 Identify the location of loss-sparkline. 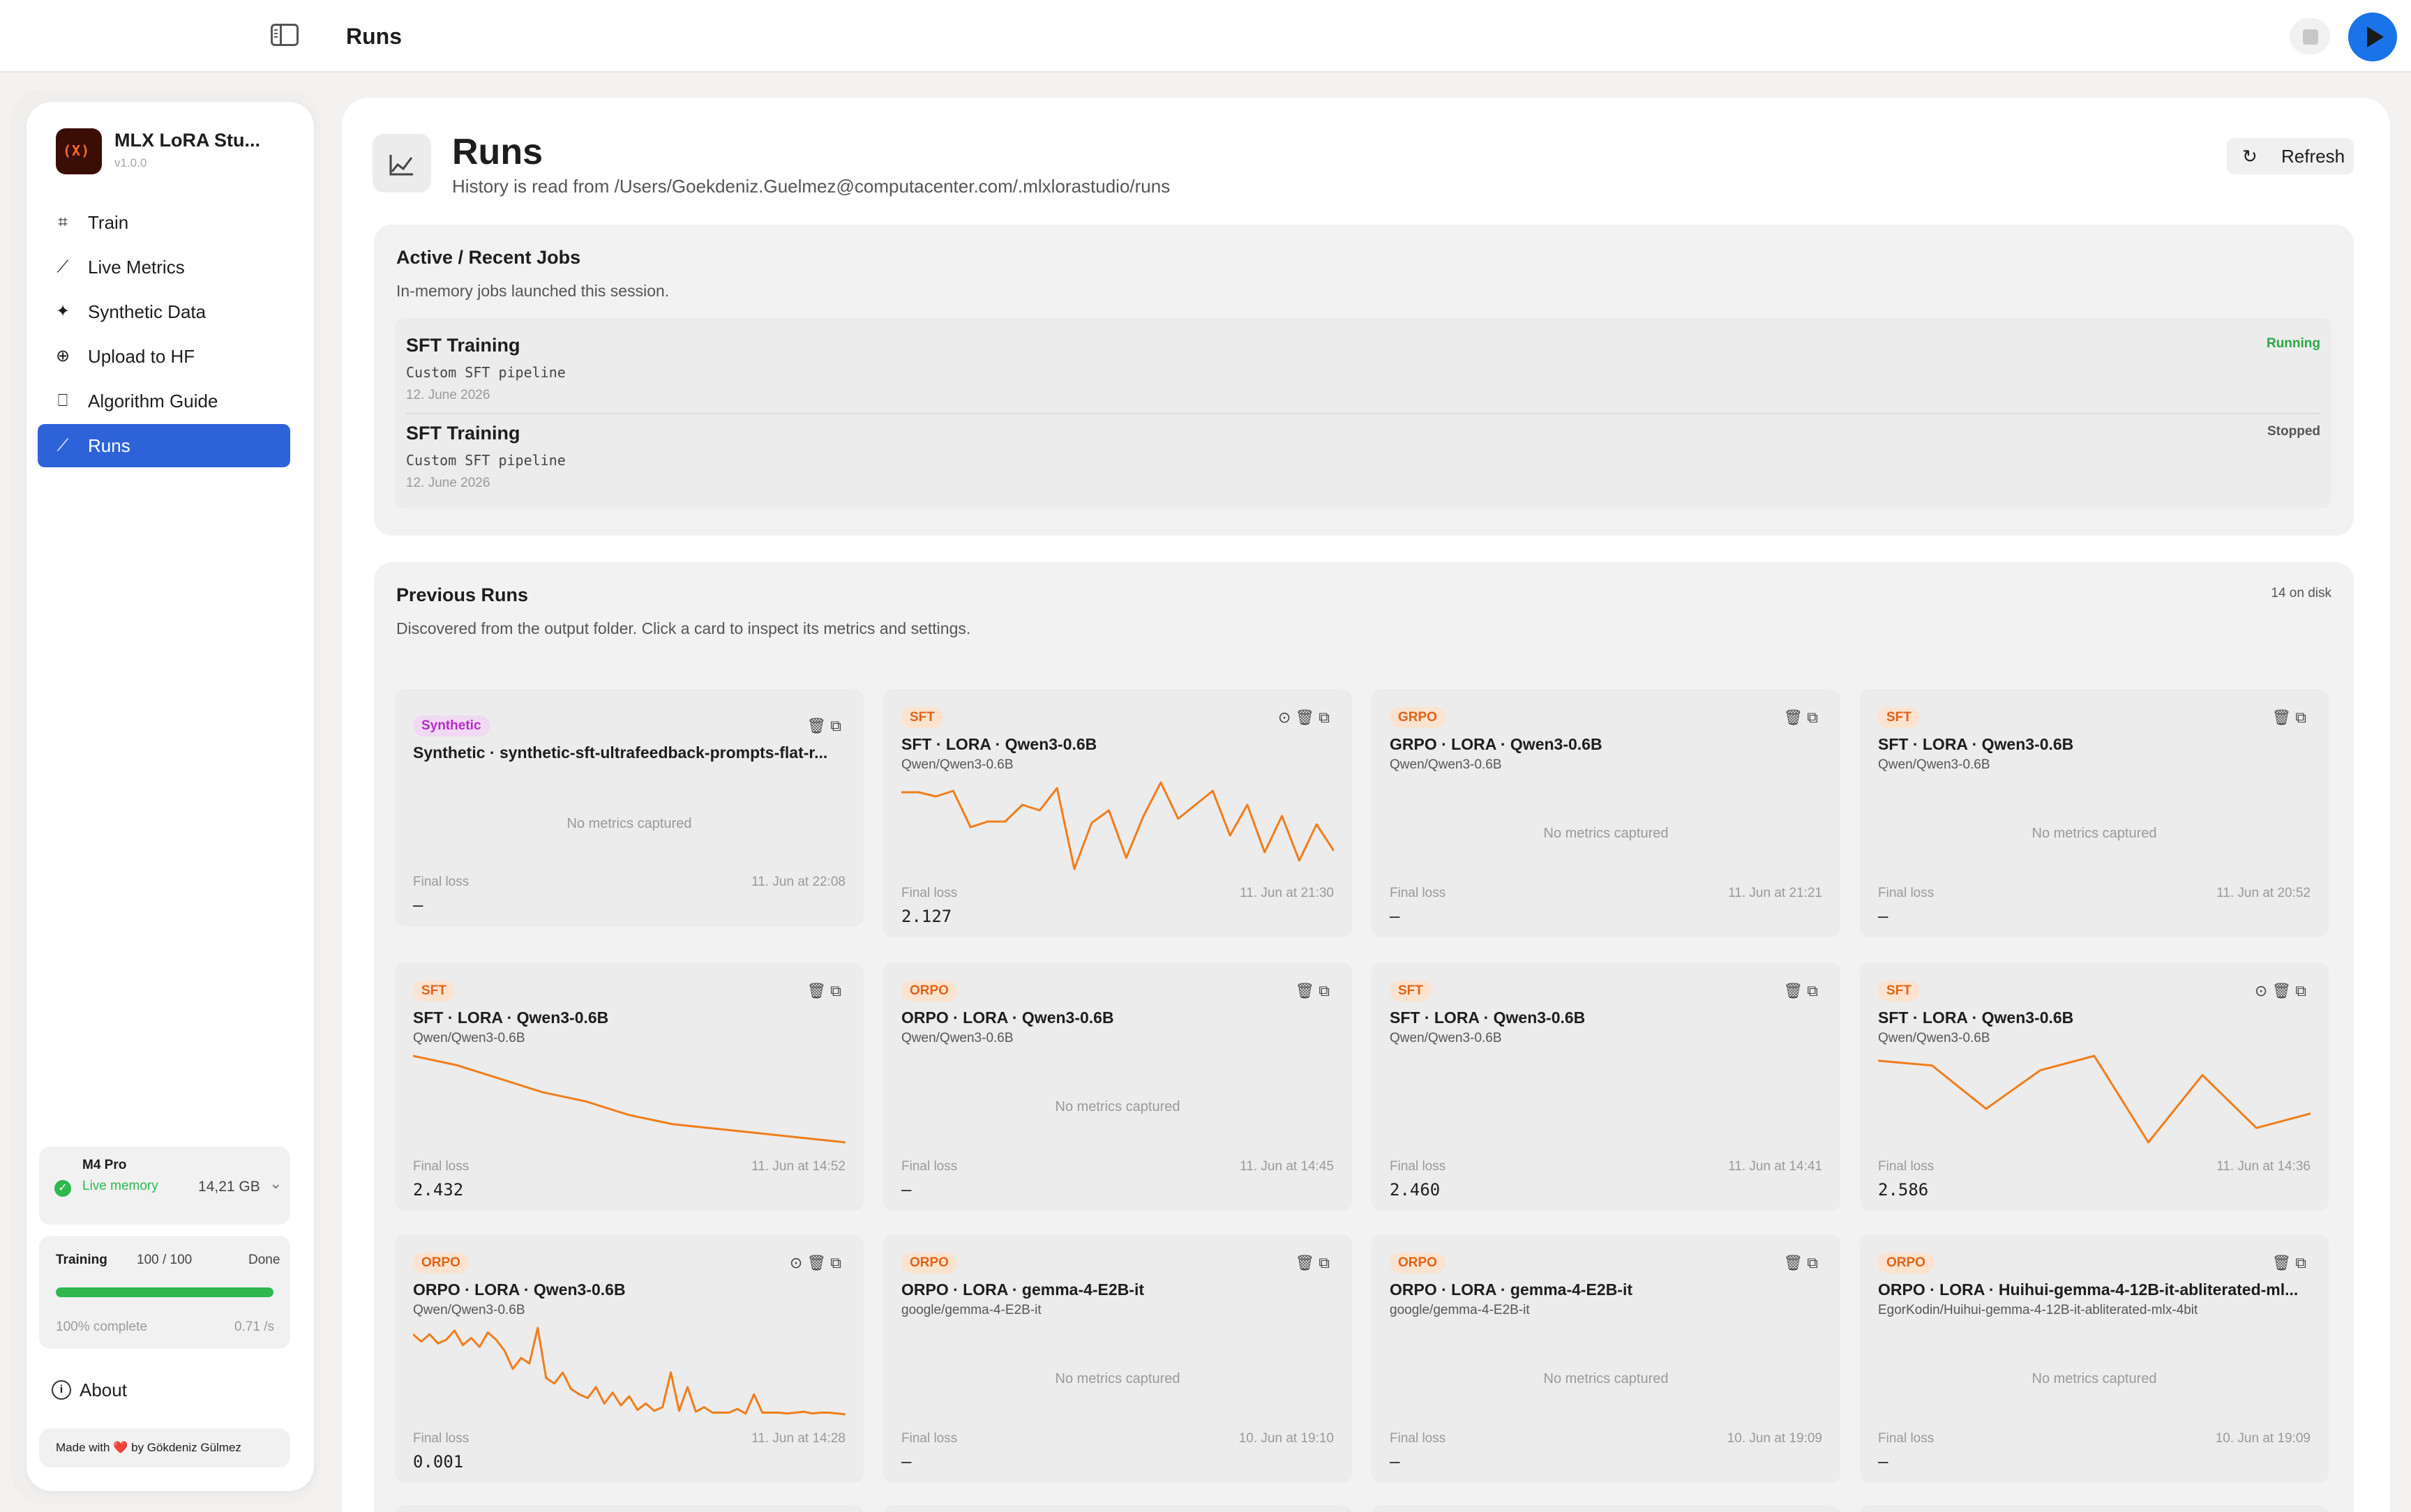
(1117, 825).